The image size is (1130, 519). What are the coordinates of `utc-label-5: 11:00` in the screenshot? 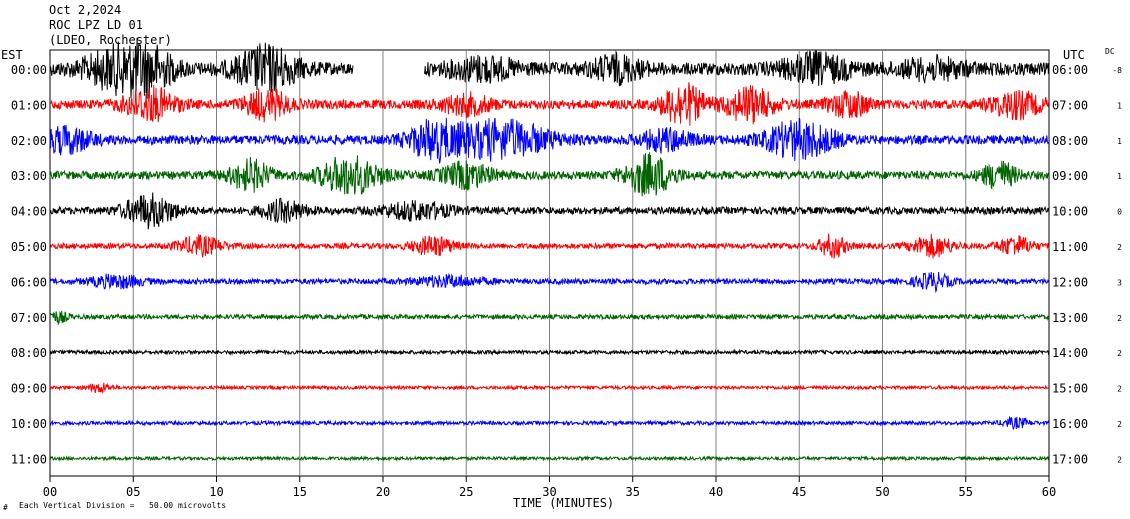 It's located at (1070, 247).